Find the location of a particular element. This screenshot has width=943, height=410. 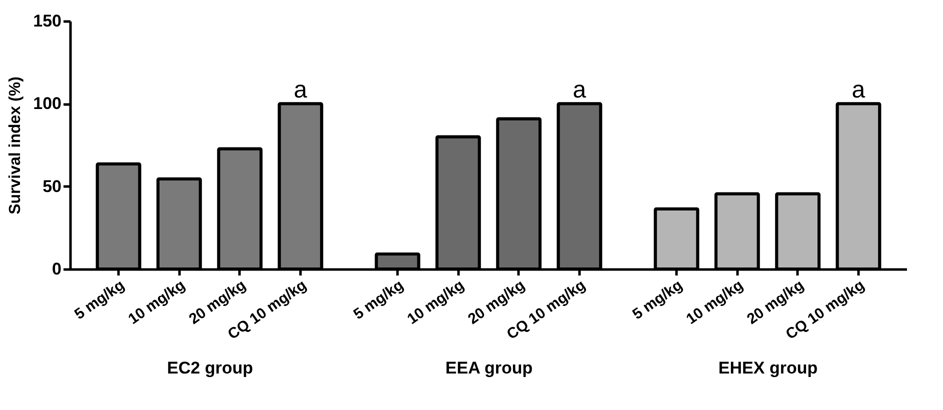

y-axis-title: Survival index (%) is located at coordinates (15, 145).